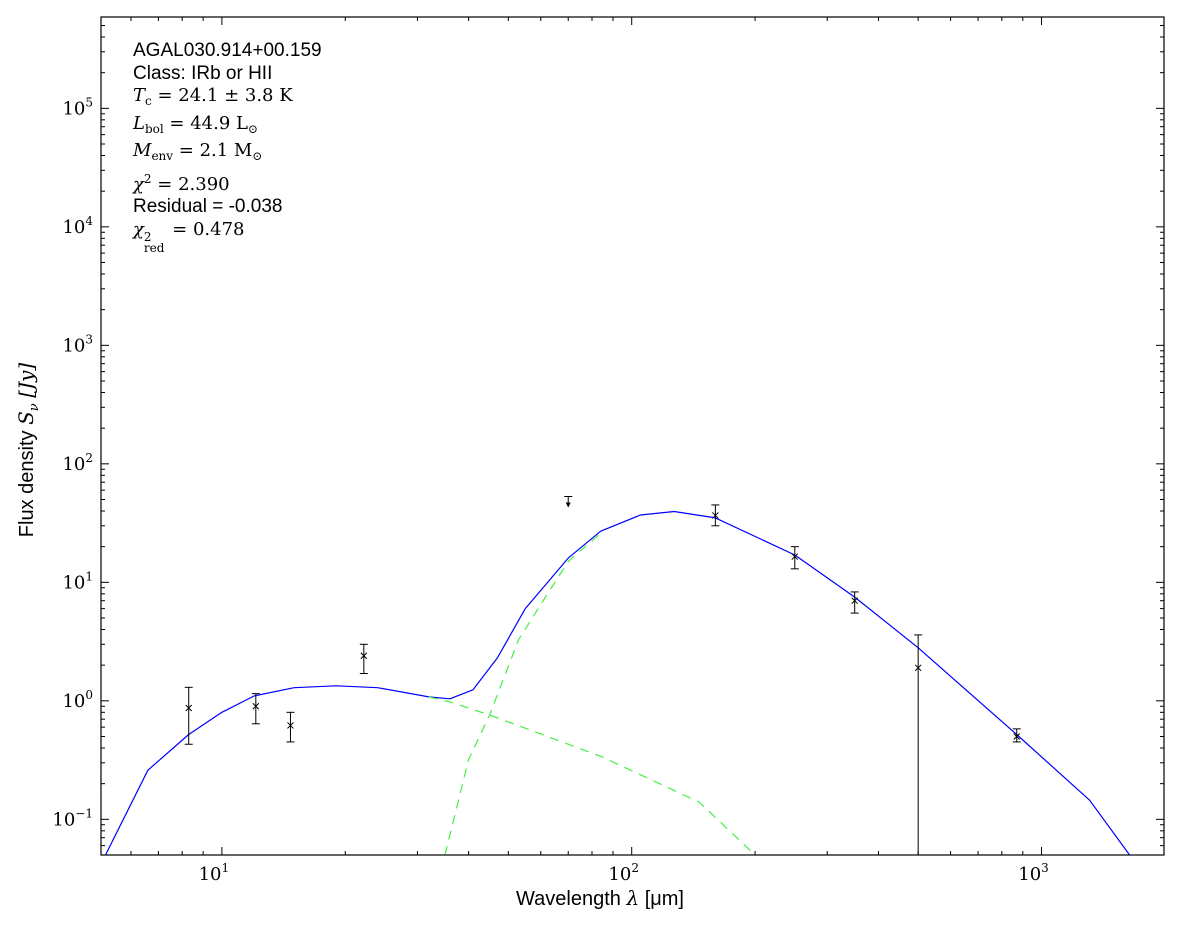  What do you see at coordinates (1033, 873) in the screenshot?
I see `x-tick-label: 10³` at bounding box center [1033, 873].